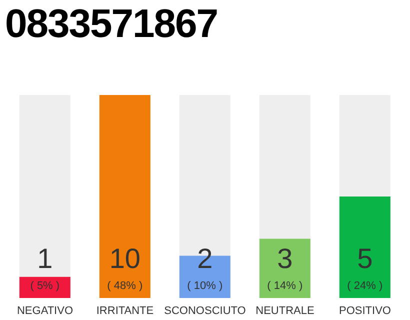  What do you see at coordinates (365, 310) in the screenshot?
I see `x-tick-label: POSITIVO` at bounding box center [365, 310].